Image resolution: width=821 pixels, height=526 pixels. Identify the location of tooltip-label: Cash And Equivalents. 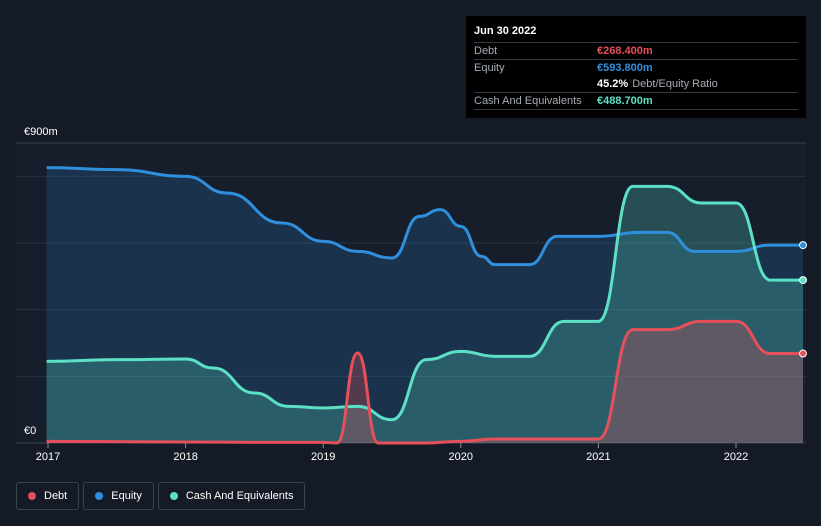
(528, 101).